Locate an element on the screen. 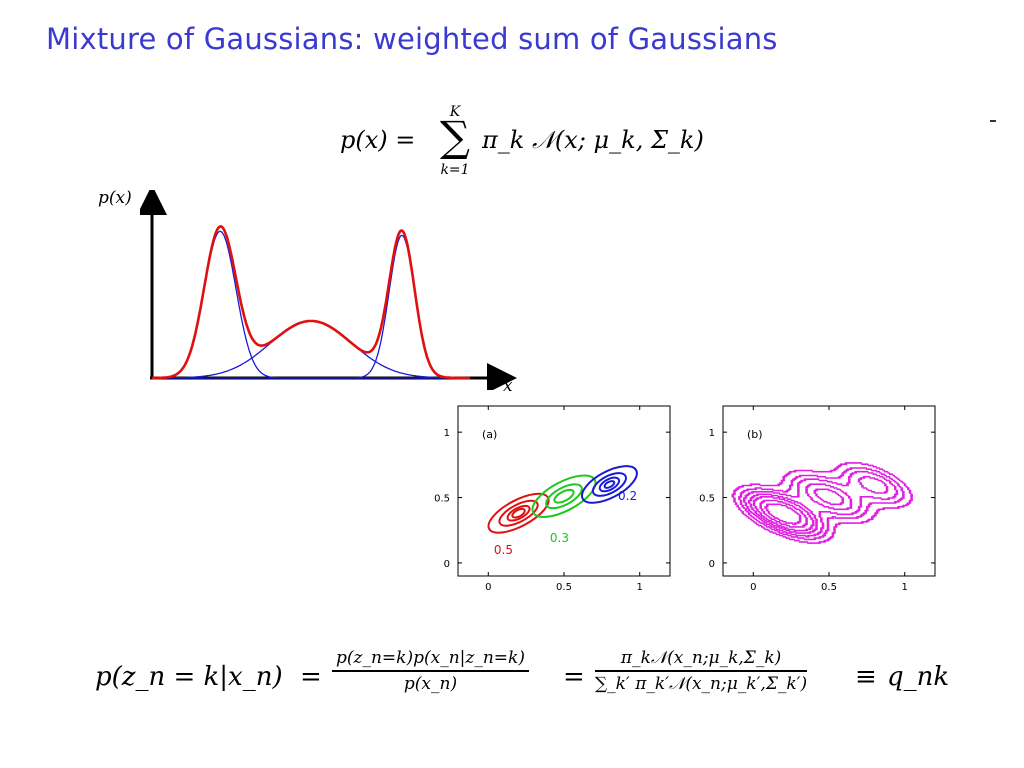 This screenshot has width=1024, height=768. x-tick-label-b: 0 is located at coordinates (753, 587).